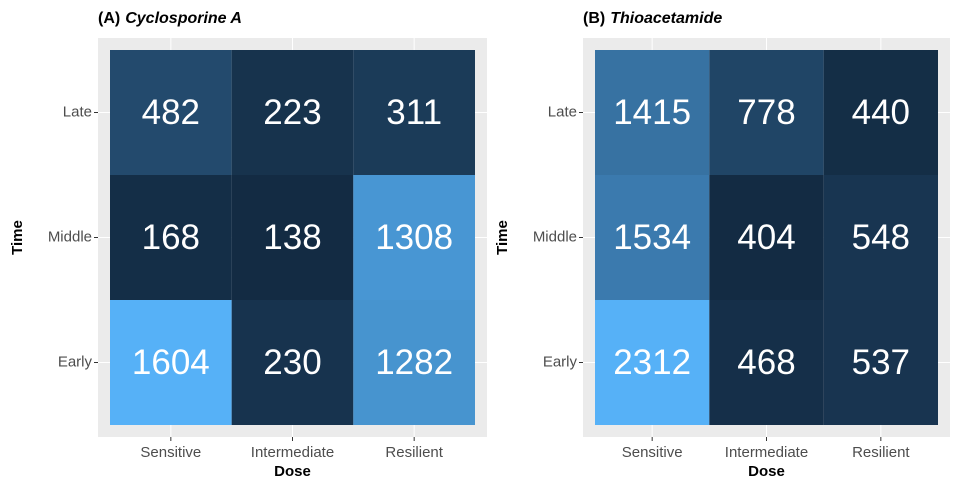 Image resolution: width=954 pixels, height=481 pixels. What do you see at coordinates (666, 18) in the screenshot?
I see `title-text: Thioacetamide` at bounding box center [666, 18].